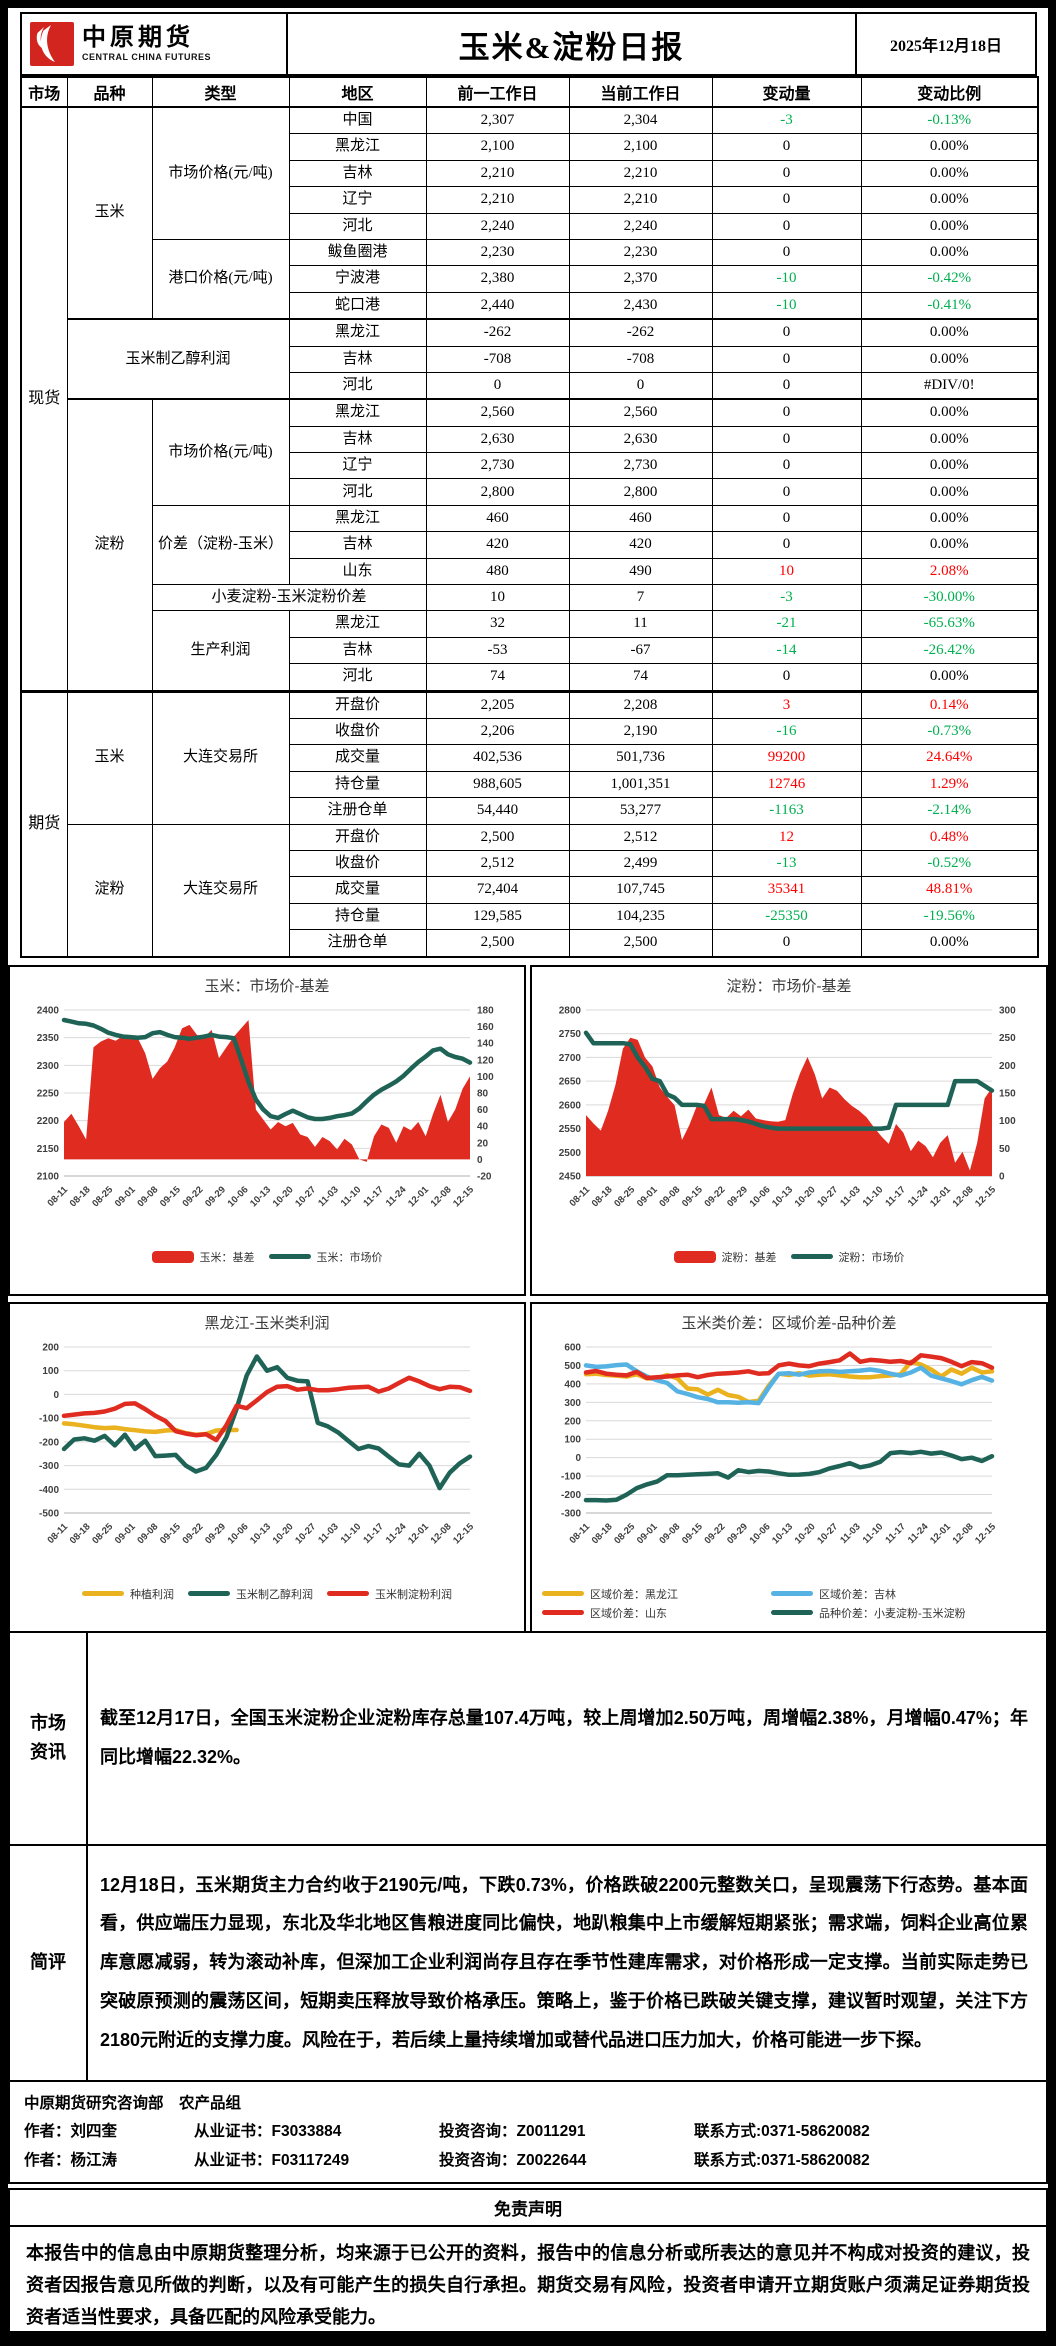 This screenshot has width=1056, height=2346. What do you see at coordinates (530, 916) in the screenshot?
I see `table-row: 持仓量 129,585 104,235 -25350 -19.56%` at bounding box center [530, 916].